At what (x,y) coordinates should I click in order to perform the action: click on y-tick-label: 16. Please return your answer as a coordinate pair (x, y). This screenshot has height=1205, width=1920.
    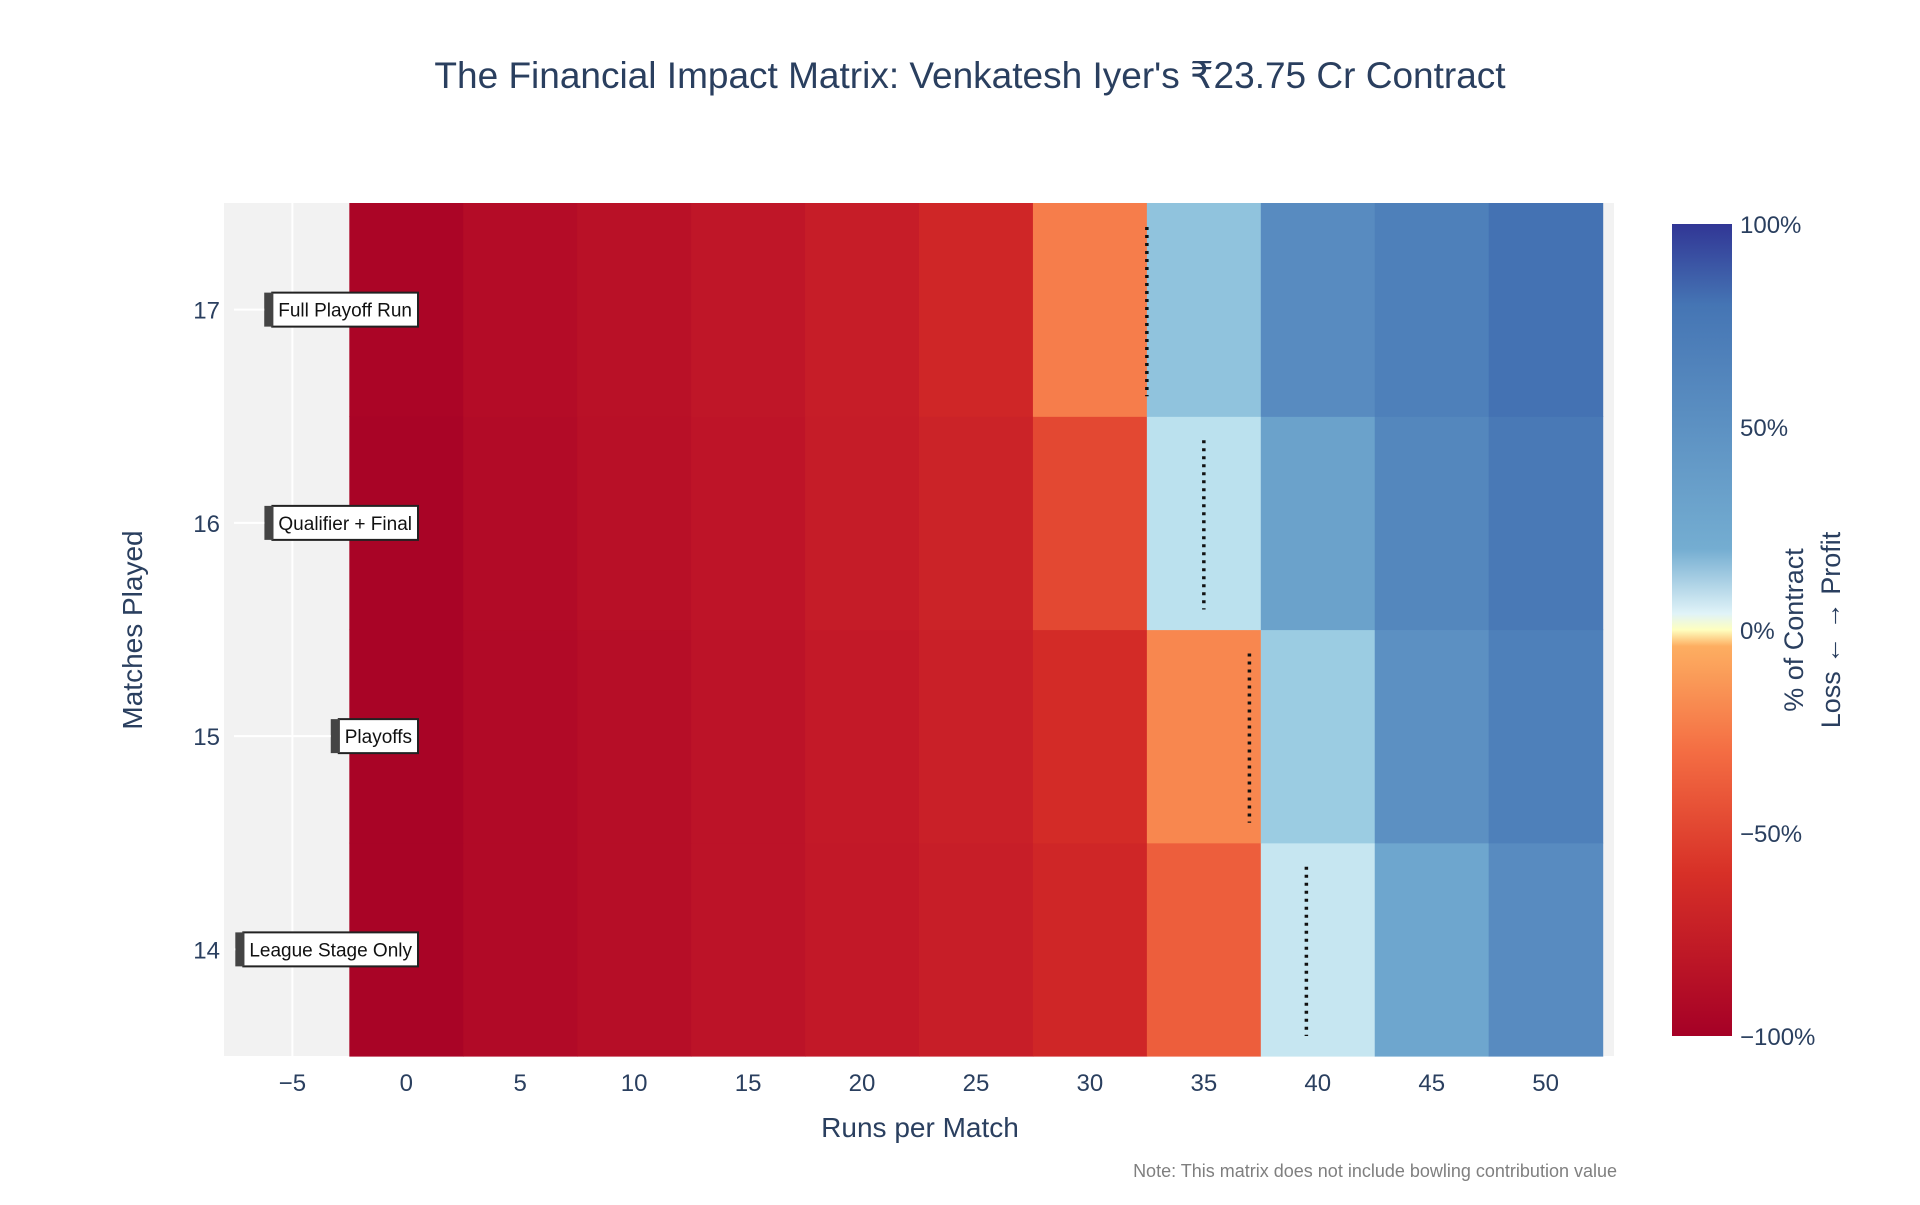
    Looking at the image, I should click on (206, 524).